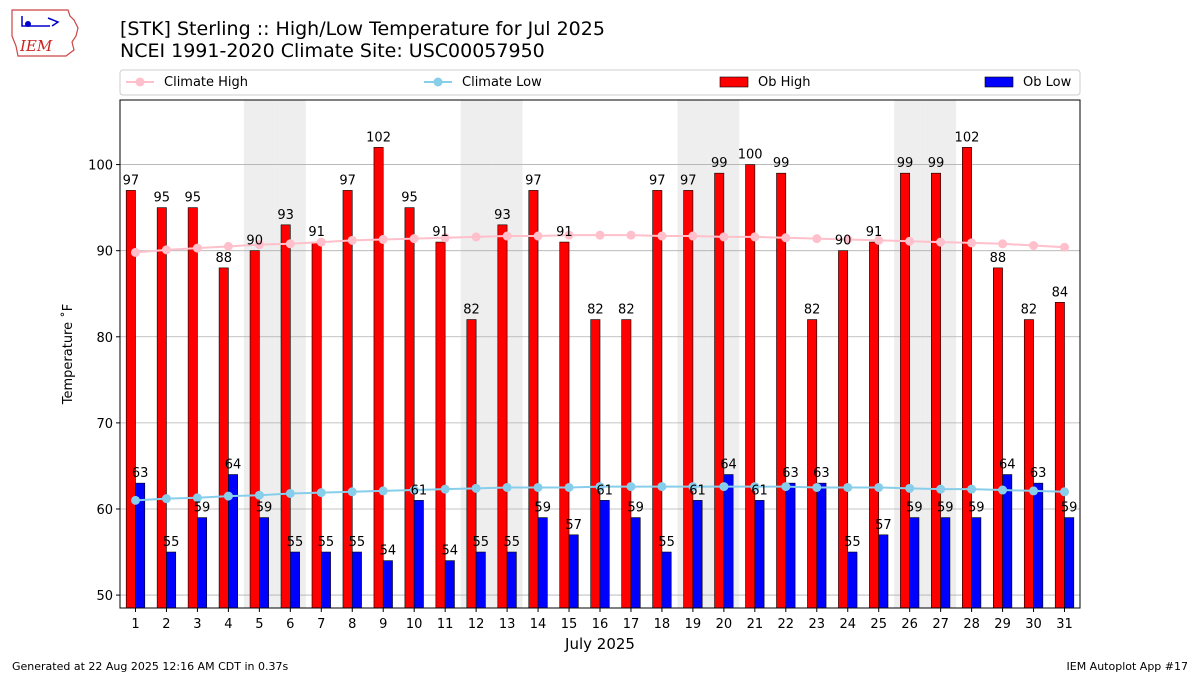  What do you see at coordinates (285, 215) in the screenshot?
I see `ob-high-label-6: 93` at bounding box center [285, 215].